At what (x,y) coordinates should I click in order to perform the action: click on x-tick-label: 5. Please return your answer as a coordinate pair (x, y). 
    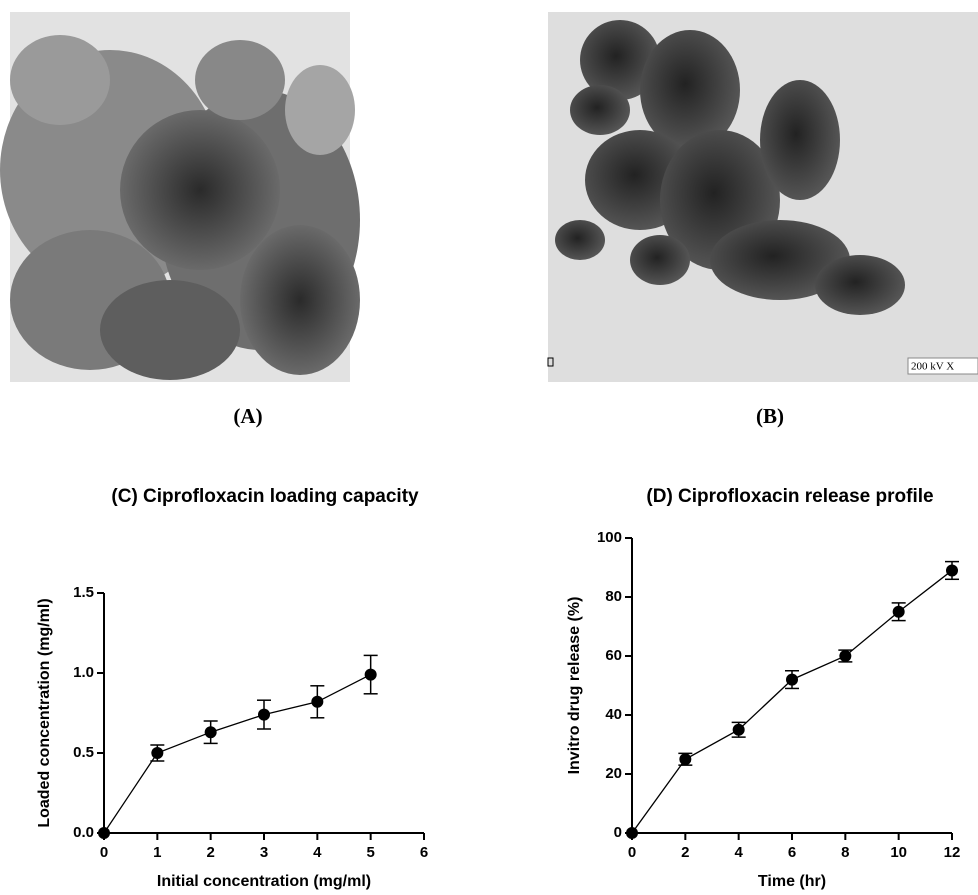
    Looking at the image, I should click on (370, 852).